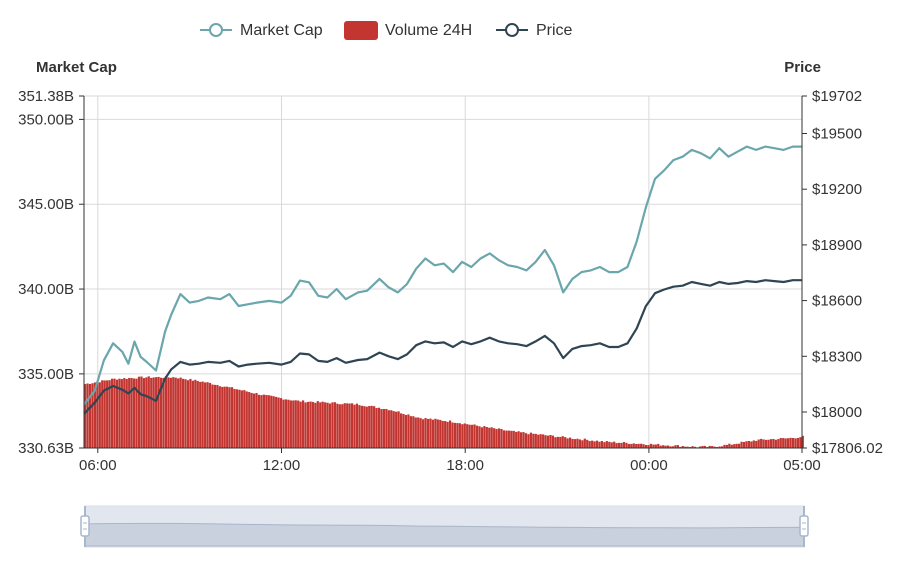 This screenshot has height=572, width=920. I want to click on slider-handle-left, so click(85, 526).